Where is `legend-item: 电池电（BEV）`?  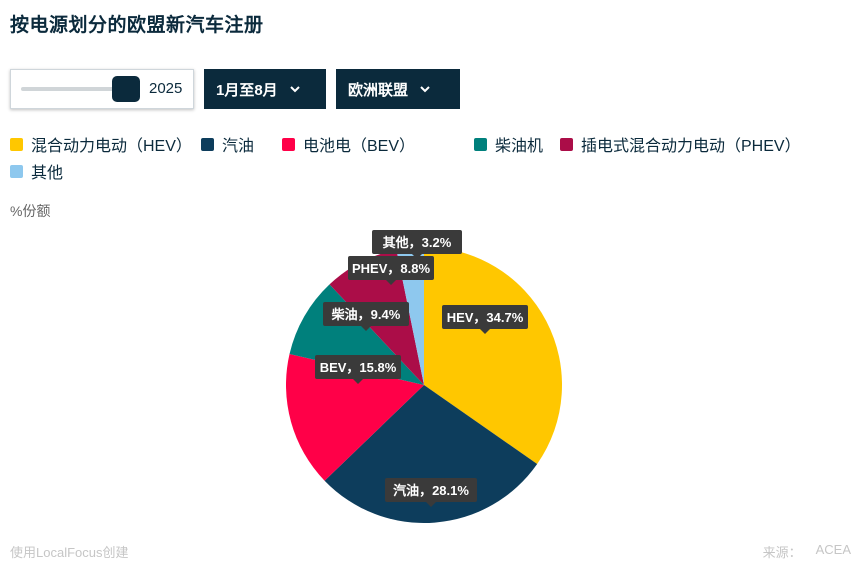 legend-item: 电池电（BEV） is located at coordinates (348, 144).